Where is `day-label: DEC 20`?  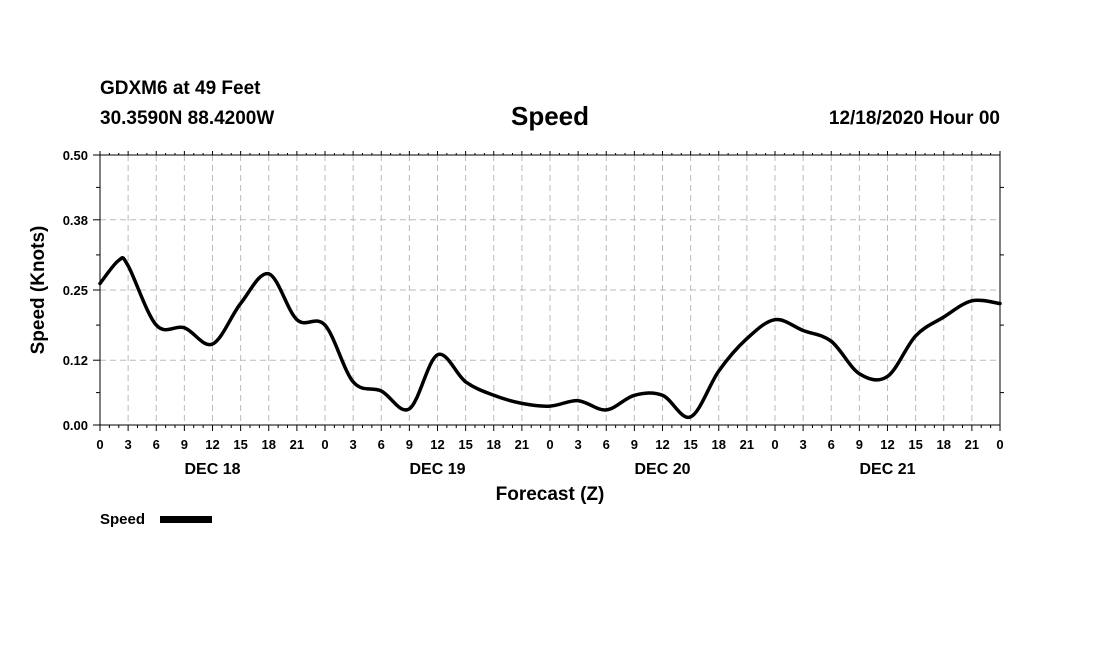 day-label: DEC 20 is located at coordinates (662, 469).